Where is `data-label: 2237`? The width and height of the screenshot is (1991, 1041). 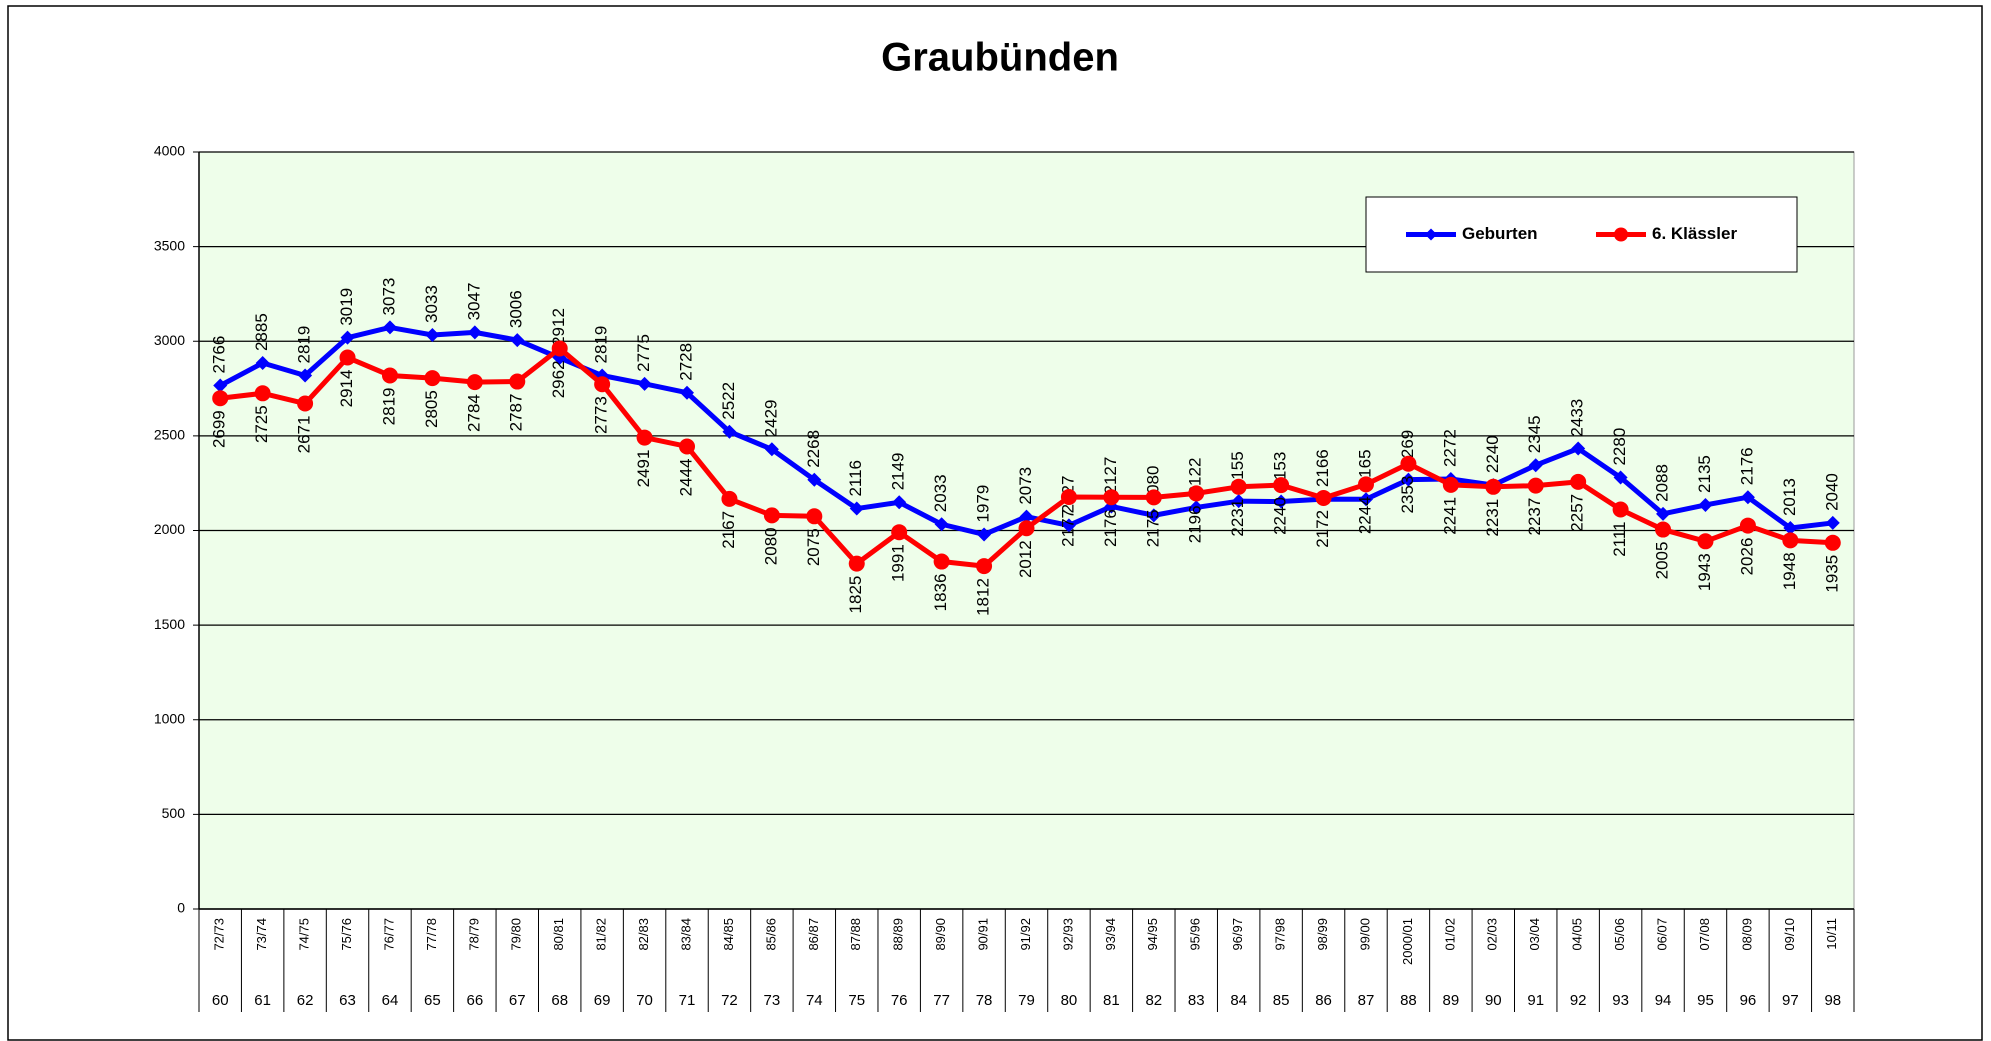
data-label: 2237 is located at coordinates (1534, 517).